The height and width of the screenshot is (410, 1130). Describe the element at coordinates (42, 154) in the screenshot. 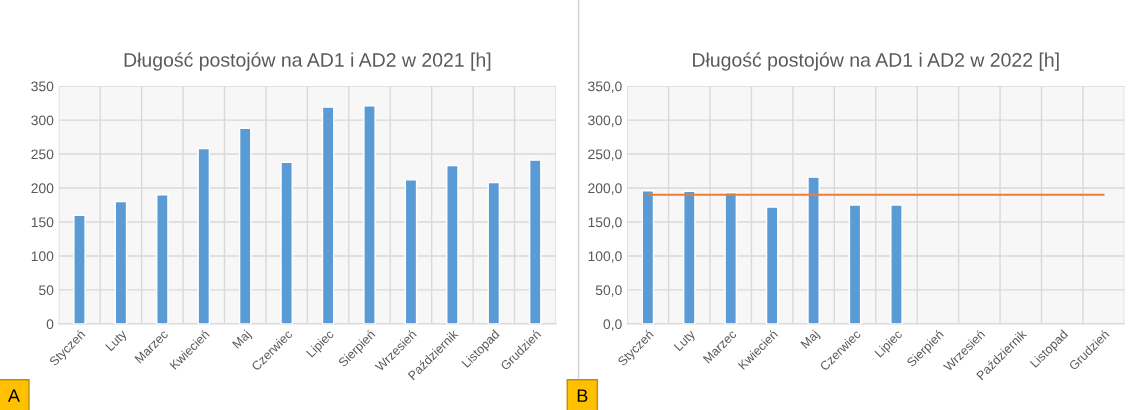

I see `y-tick-label: 250` at that location.